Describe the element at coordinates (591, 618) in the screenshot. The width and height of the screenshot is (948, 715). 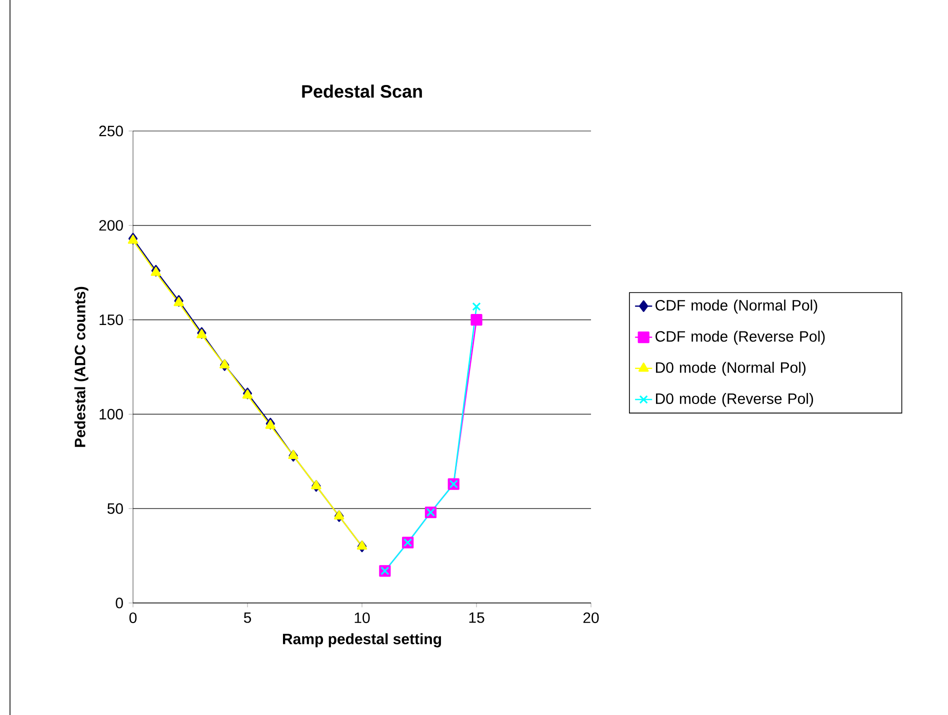
I see `x-tick-label: 20` at that location.